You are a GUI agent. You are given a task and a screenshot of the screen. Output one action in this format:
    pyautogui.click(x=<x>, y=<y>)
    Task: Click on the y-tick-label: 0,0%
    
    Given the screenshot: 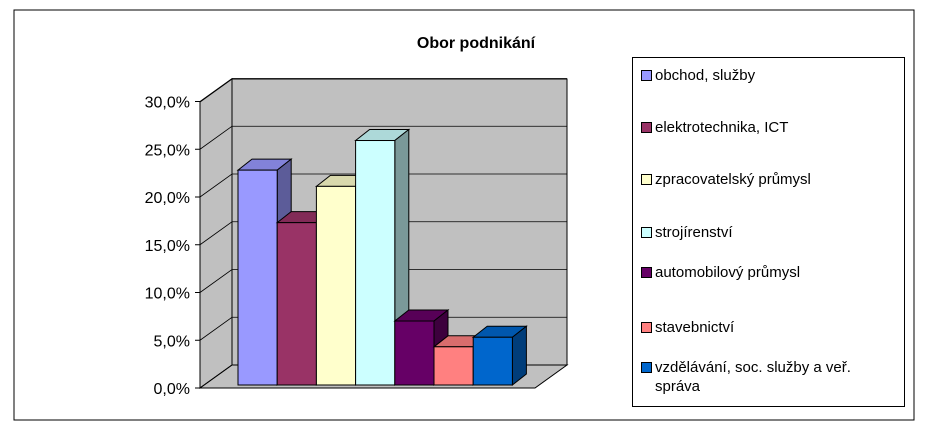 What is the action you would take?
    pyautogui.click(x=172, y=389)
    